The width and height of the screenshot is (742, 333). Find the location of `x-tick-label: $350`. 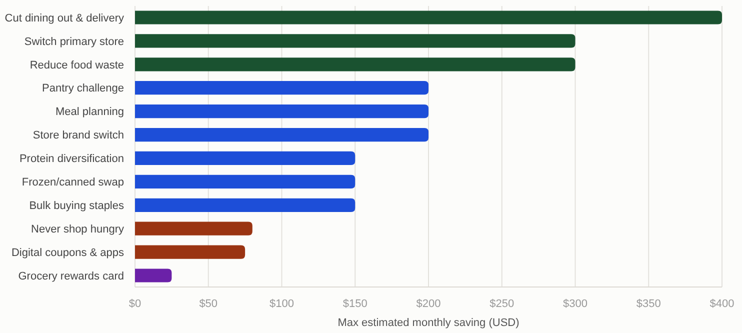

x-tick-label: $350 is located at coordinates (648, 304).